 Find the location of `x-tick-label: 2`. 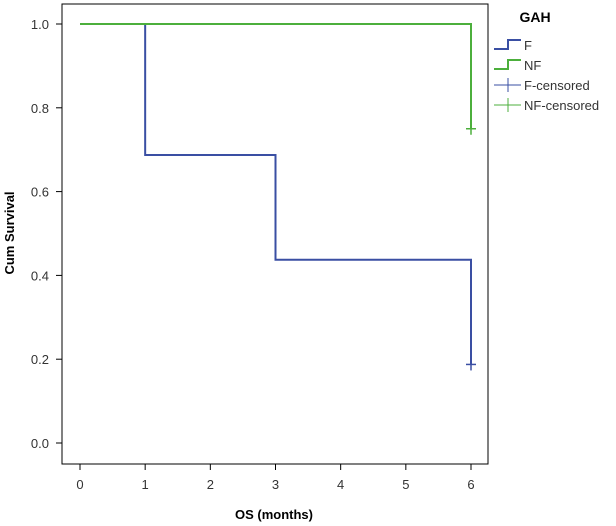

x-tick-label: 2 is located at coordinates (210, 484).